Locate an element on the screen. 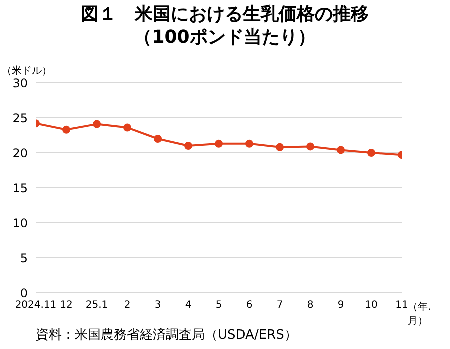  y-tick-label: 10 is located at coordinates (20, 223).